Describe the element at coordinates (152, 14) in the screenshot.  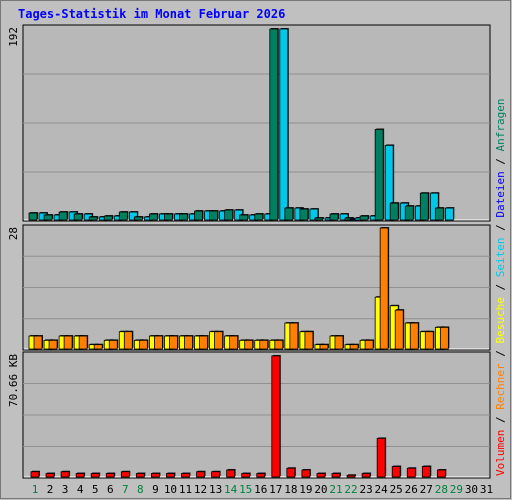
I see `chart-title: Tages-Statistik im Monat Februar 2026` at that location.